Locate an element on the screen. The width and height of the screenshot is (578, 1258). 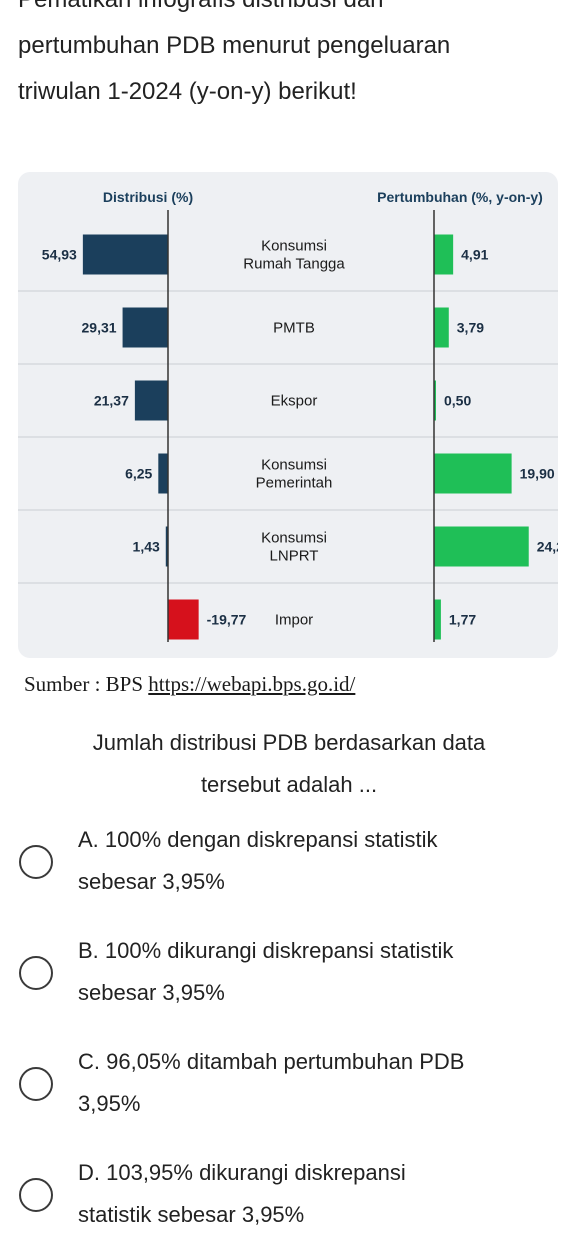
distribusi-label-pmtb: 29,31 is located at coordinates (99, 328).